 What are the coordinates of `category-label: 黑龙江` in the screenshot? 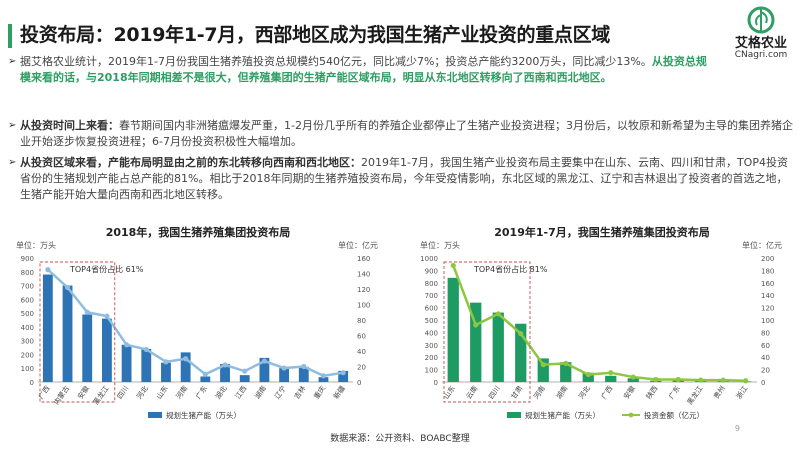 It's located at (100, 395).